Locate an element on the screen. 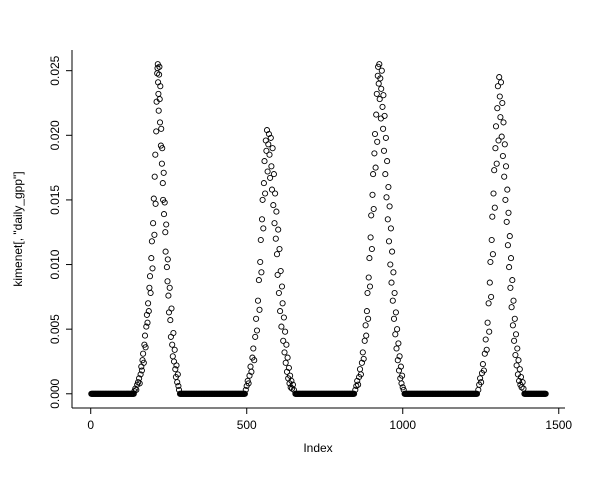 The width and height of the screenshot is (600, 480). y-tick-label: 0.000 is located at coordinates (55, 393).